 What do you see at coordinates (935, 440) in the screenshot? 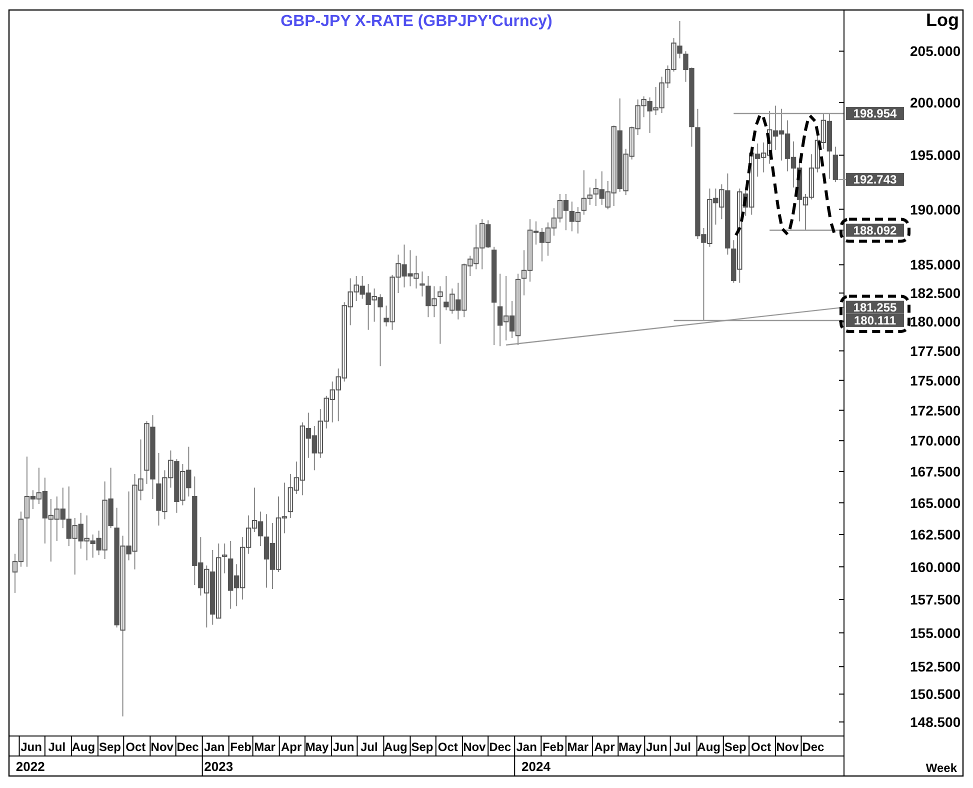
I see `y-tick-label: 170.000` at bounding box center [935, 440].